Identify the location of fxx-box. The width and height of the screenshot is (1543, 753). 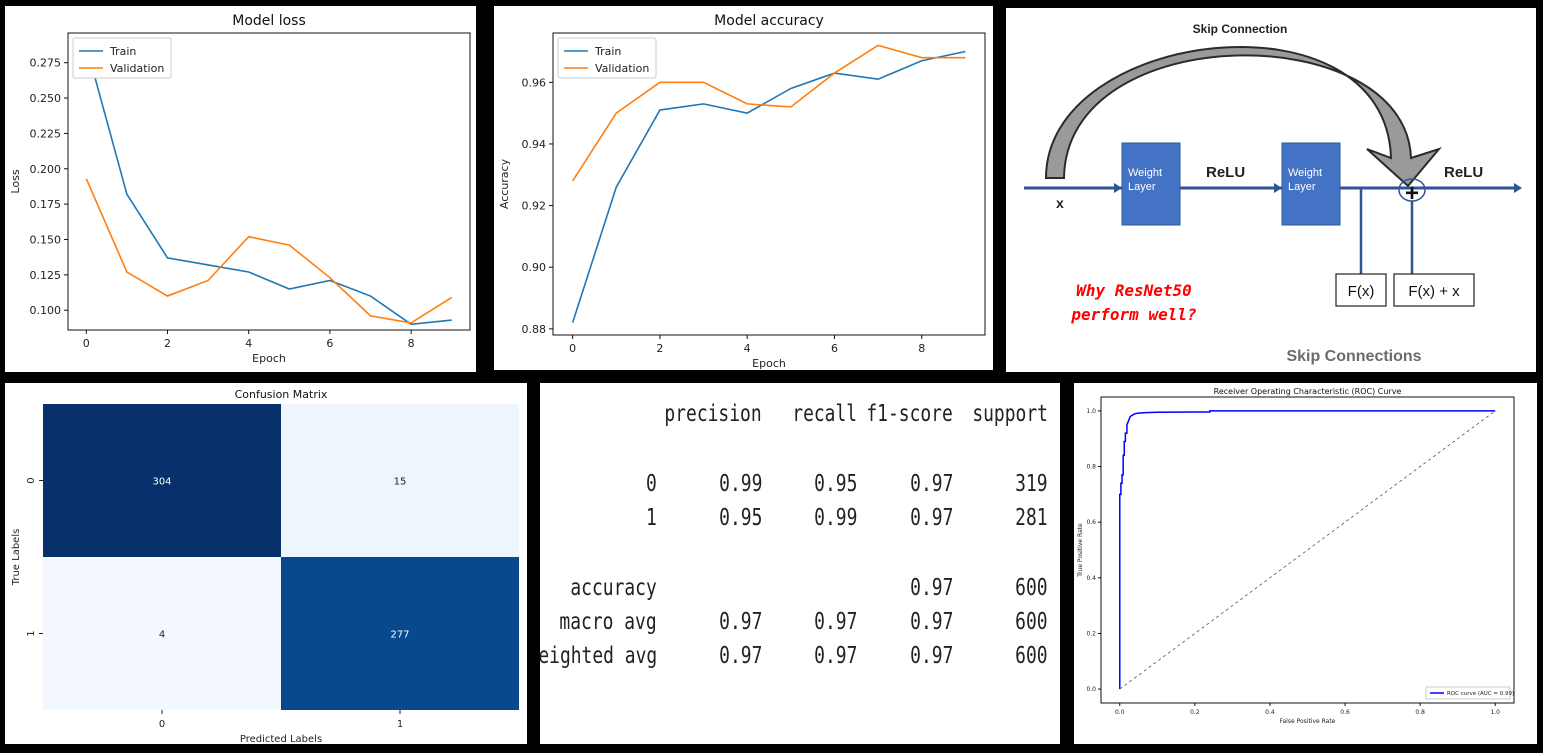
(1434, 290).